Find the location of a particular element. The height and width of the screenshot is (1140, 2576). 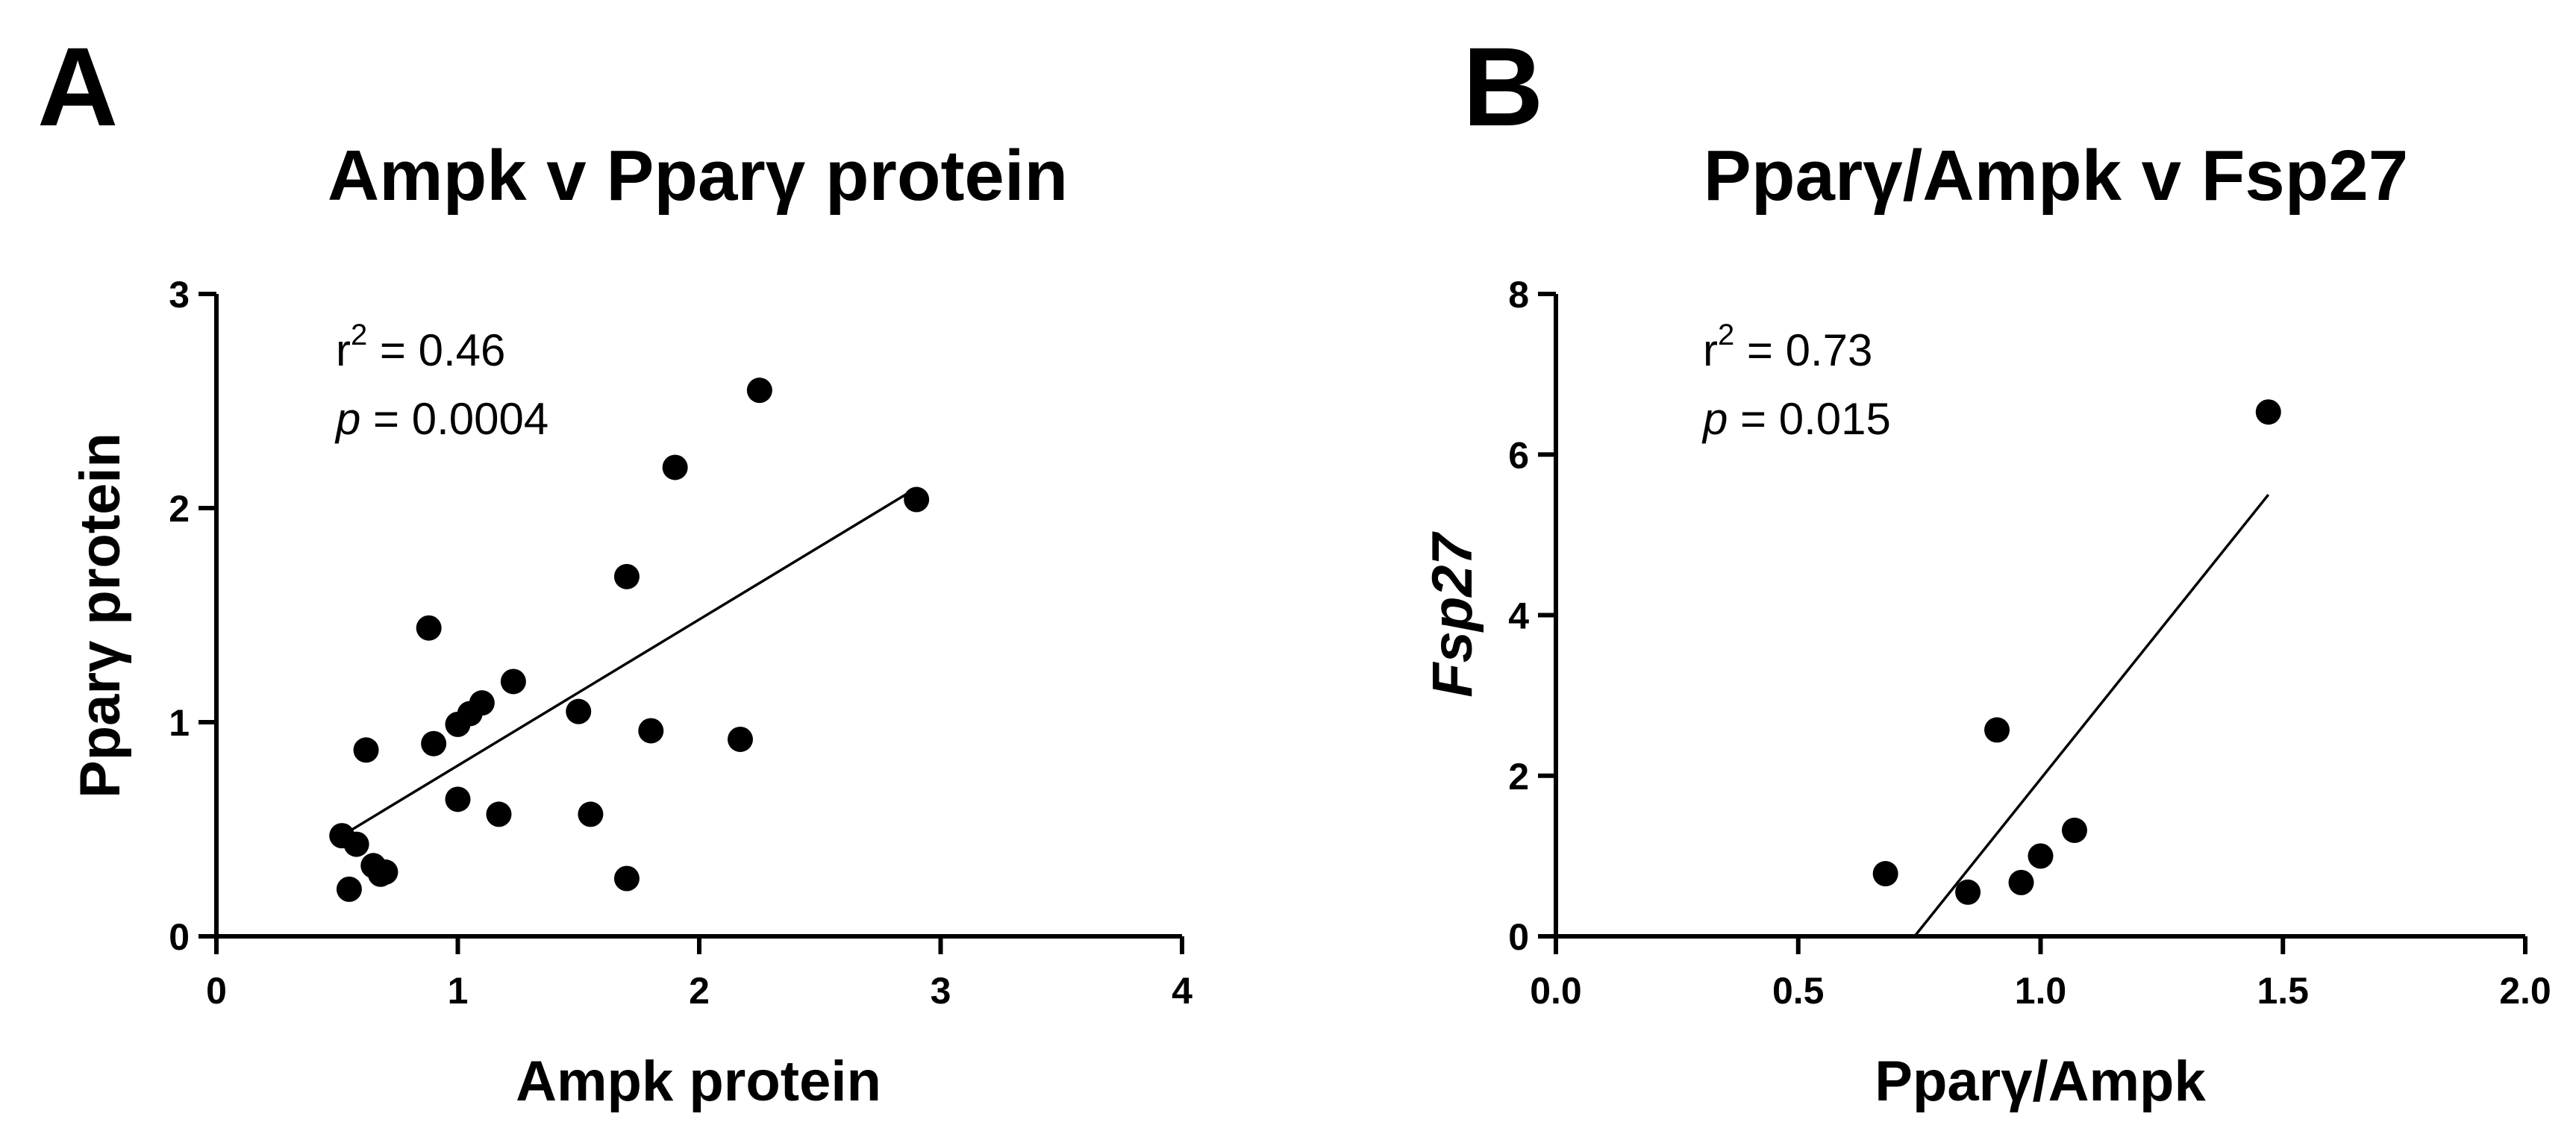

r-squared-a: r2 = 0.46 is located at coordinates (420, 347).